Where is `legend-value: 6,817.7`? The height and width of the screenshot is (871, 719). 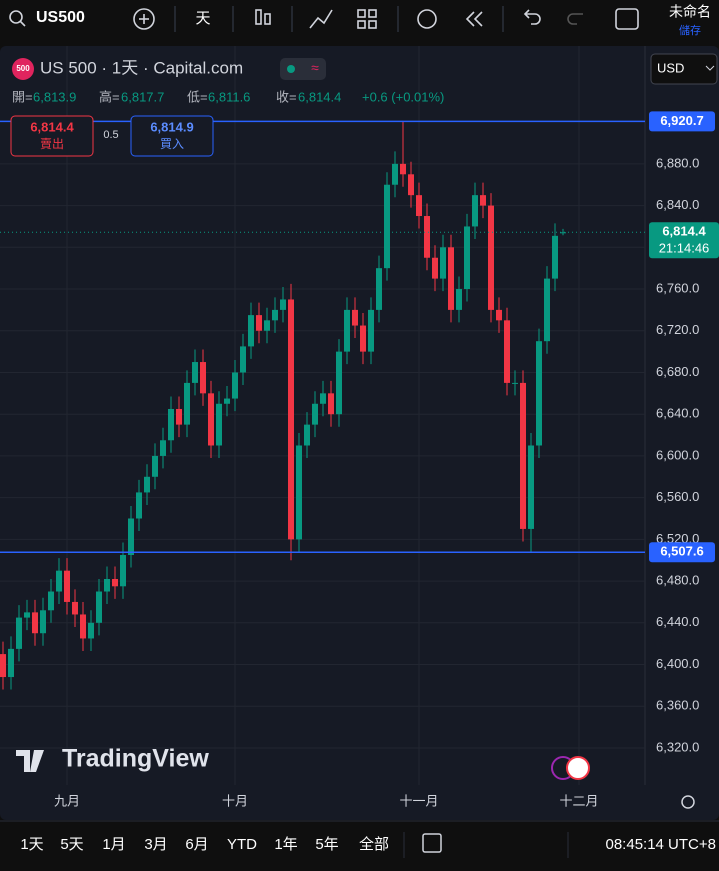
legend-value: 6,817.7 is located at coordinates (142, 96).